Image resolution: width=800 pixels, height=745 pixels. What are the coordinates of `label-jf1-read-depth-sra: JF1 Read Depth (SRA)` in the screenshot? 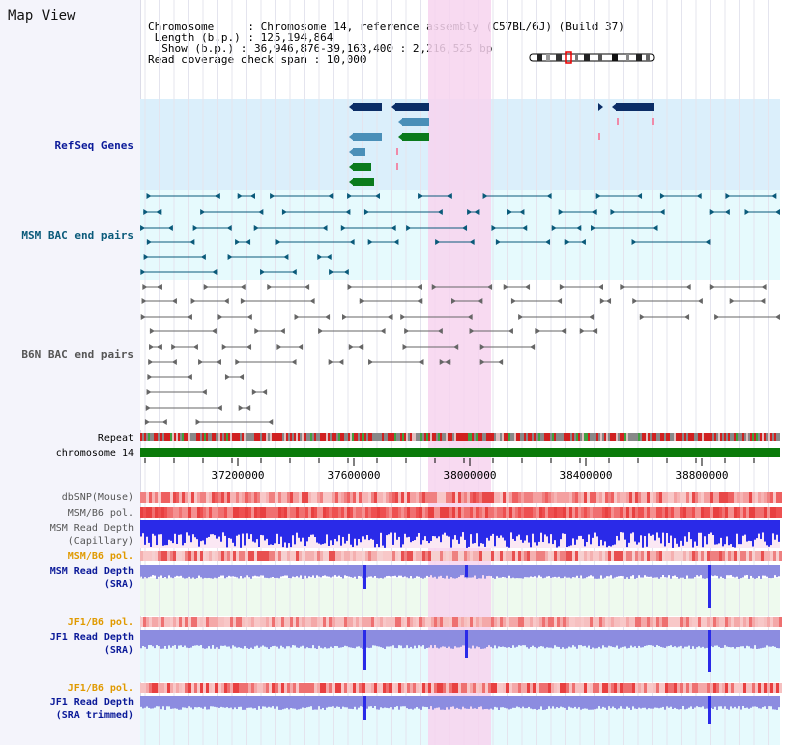 It's located at (91, 644).